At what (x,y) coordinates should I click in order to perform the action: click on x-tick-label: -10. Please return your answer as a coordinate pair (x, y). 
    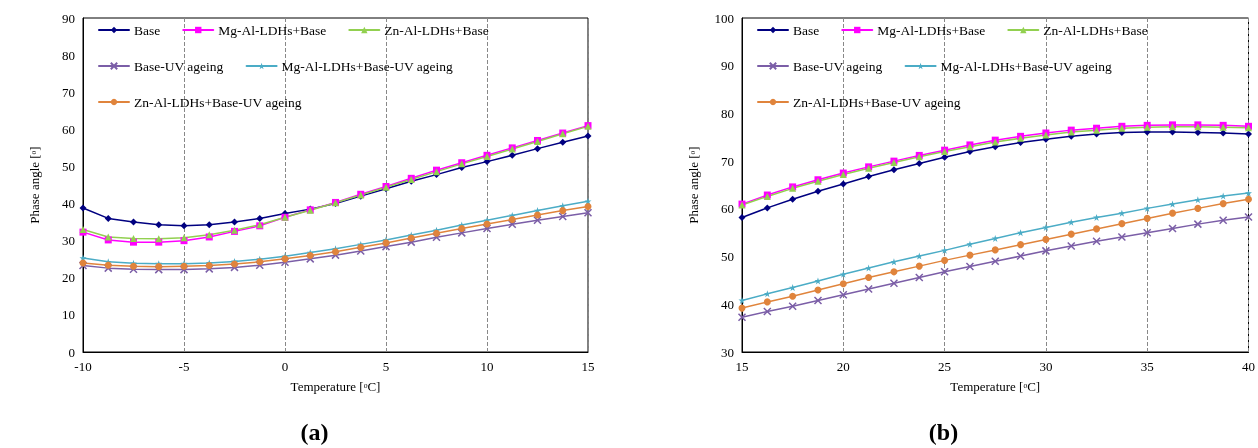
    Looking at the image, I should click on (83, 366).